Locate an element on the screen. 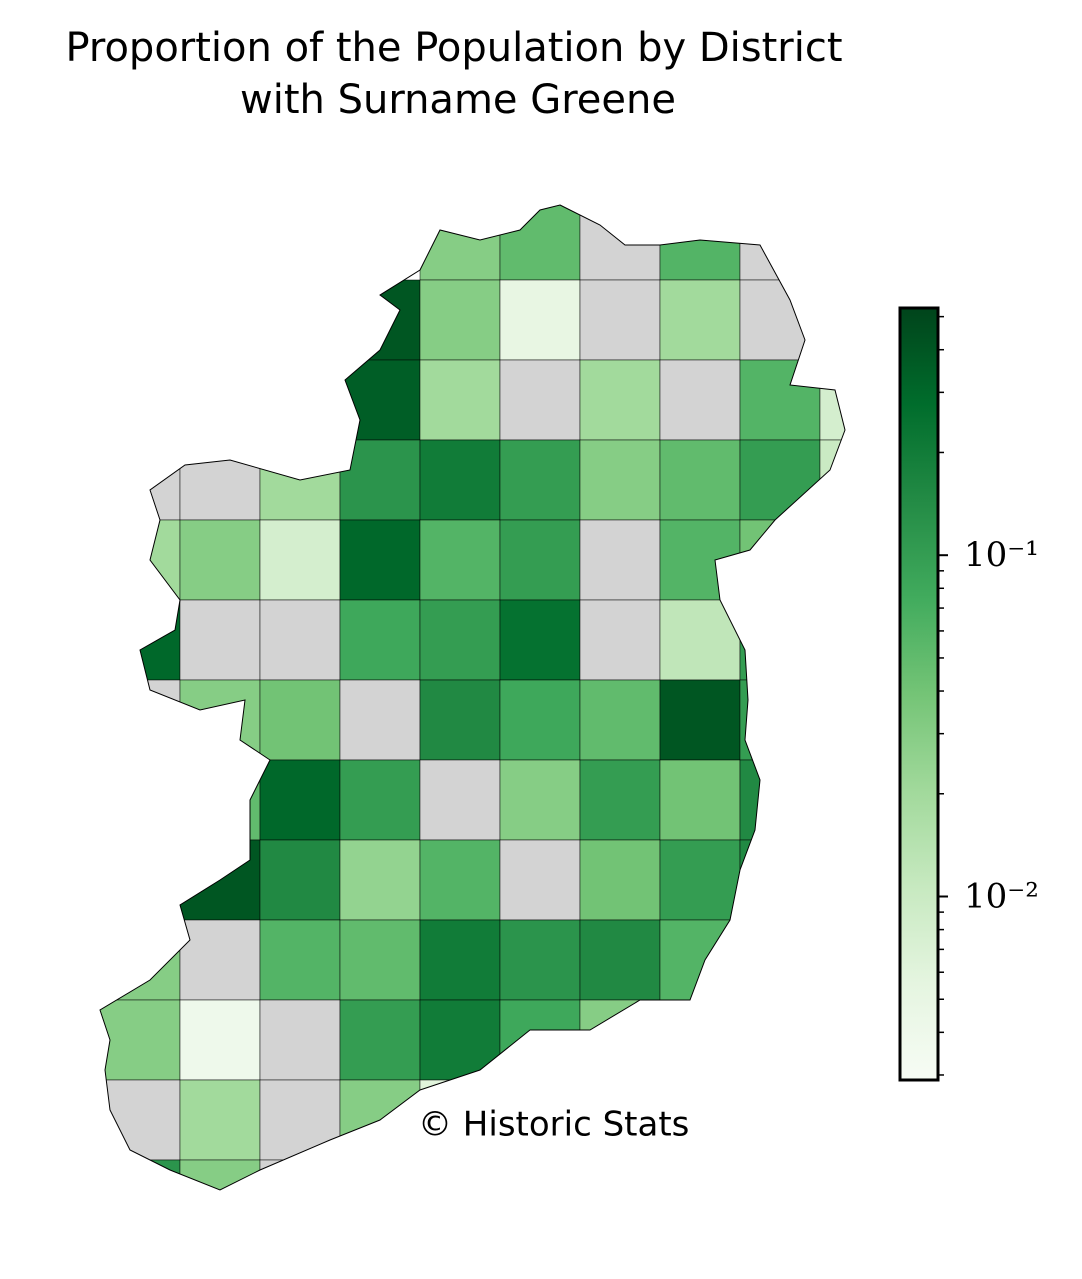 The height and width of the screenshot is (1279, 1082). colorbar: 10⁻² 10⁻¹ is located at coordinates (968, 694).